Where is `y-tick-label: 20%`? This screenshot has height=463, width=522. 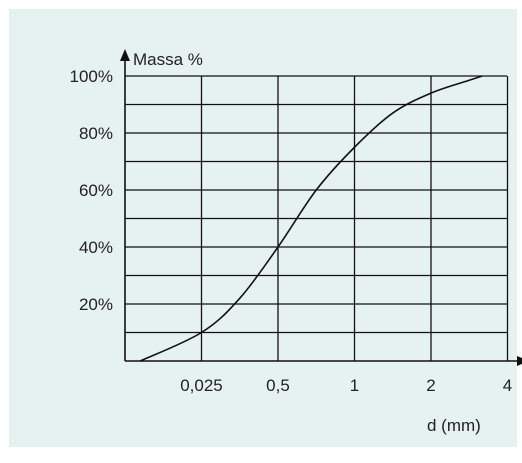 y-tick-label: 20% is located at coordinates (96, 304).